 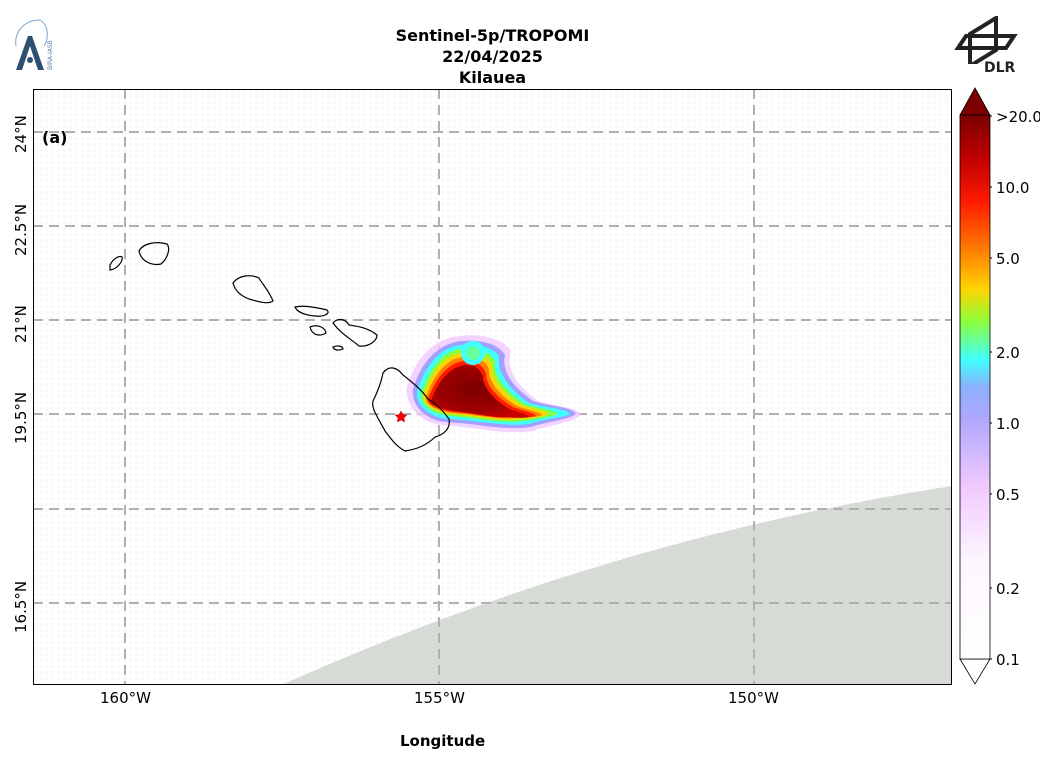 What do you see at coordinates (21, 606) in the screenshot?
I see `ytick-16-5n: 16.5°N` at bounding box center [21, 606].